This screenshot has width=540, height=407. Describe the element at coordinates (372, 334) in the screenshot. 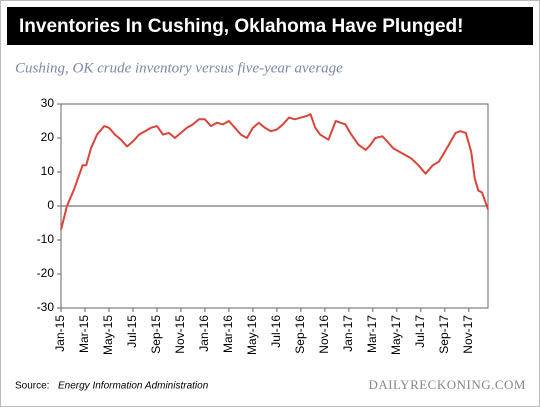

I see `x-tick-label: Mar-17` at that location.